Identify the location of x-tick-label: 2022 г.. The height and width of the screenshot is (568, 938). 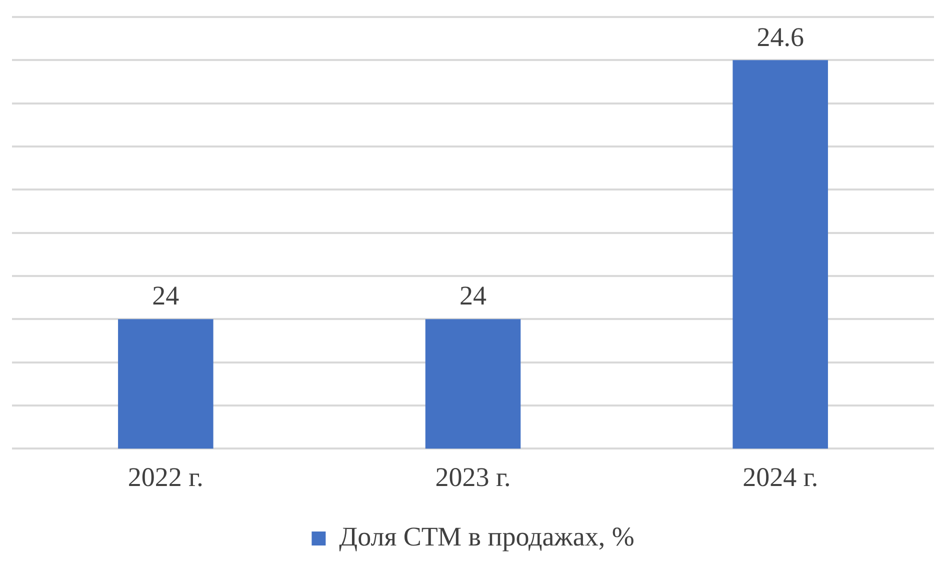
(166, 477).